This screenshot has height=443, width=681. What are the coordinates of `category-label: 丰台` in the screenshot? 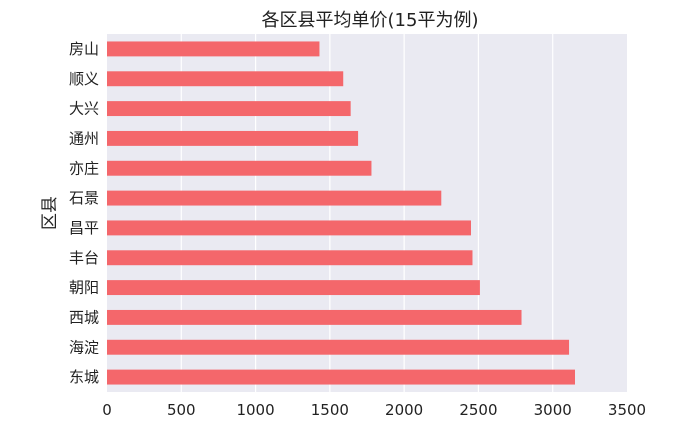 It's located at (84, 258).